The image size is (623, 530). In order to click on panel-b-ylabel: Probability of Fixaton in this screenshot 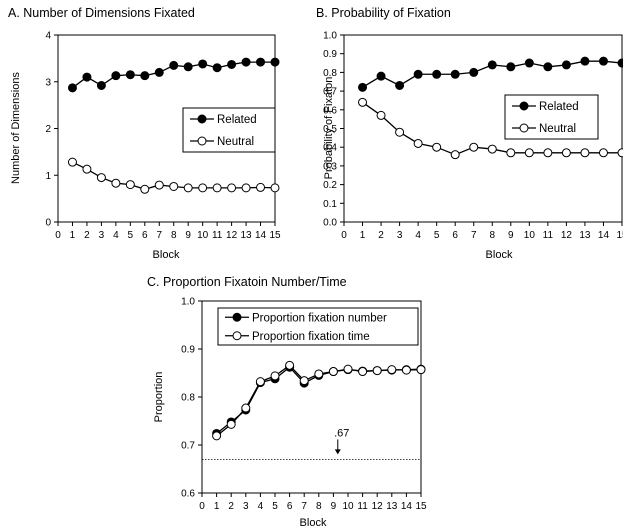, I will do `click(329, 128)`.